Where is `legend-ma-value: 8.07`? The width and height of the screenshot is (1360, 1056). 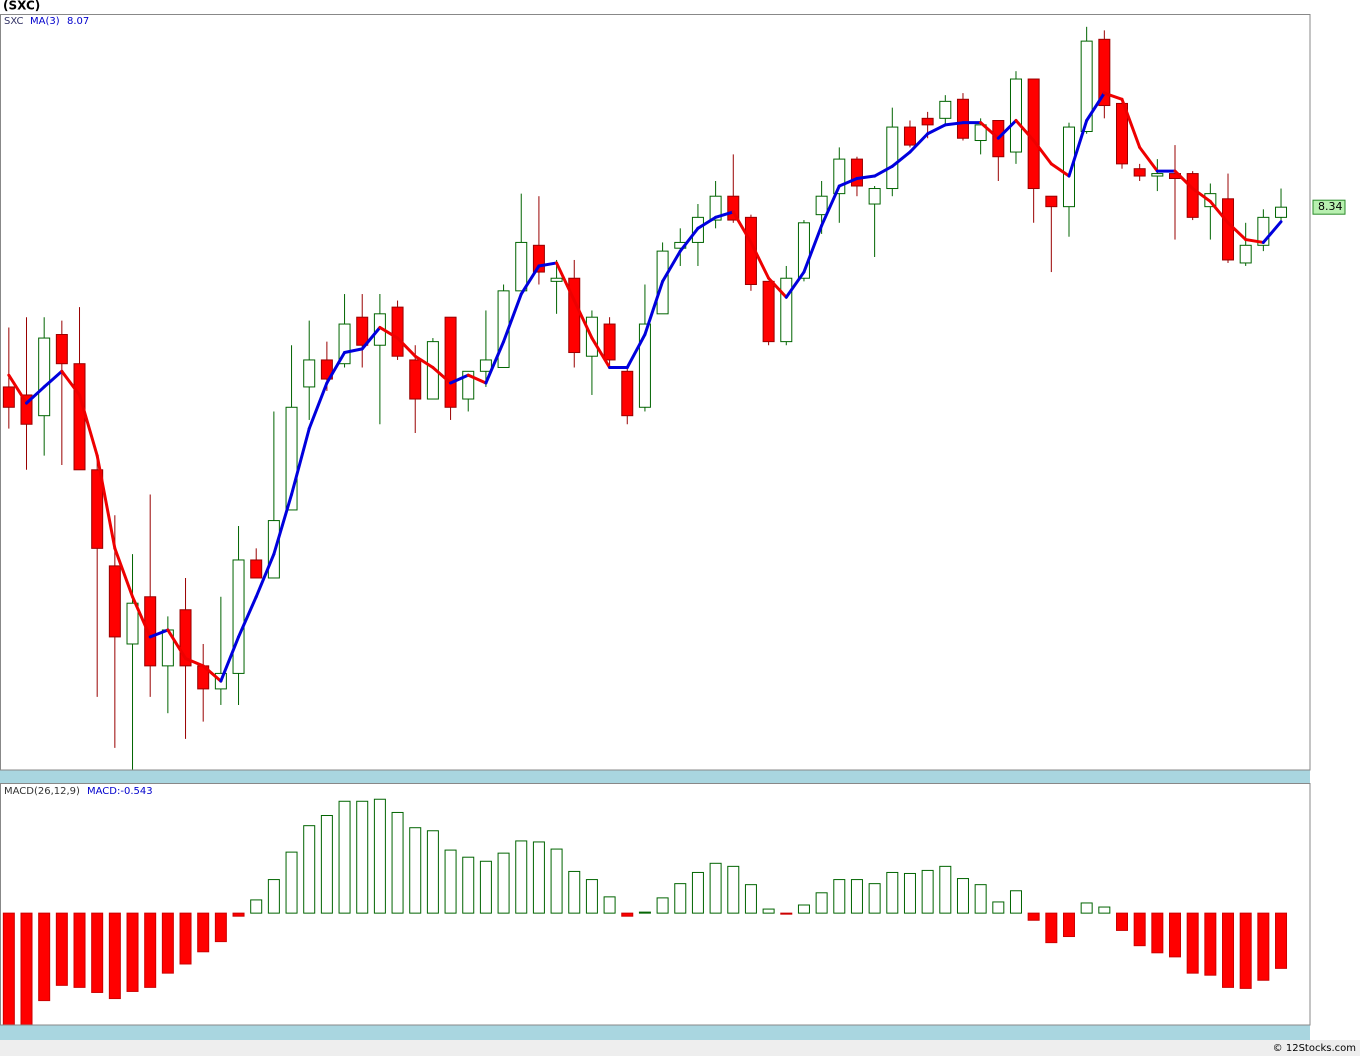
legend-ma-value: 8.07 is located at coordinates (78, 21).